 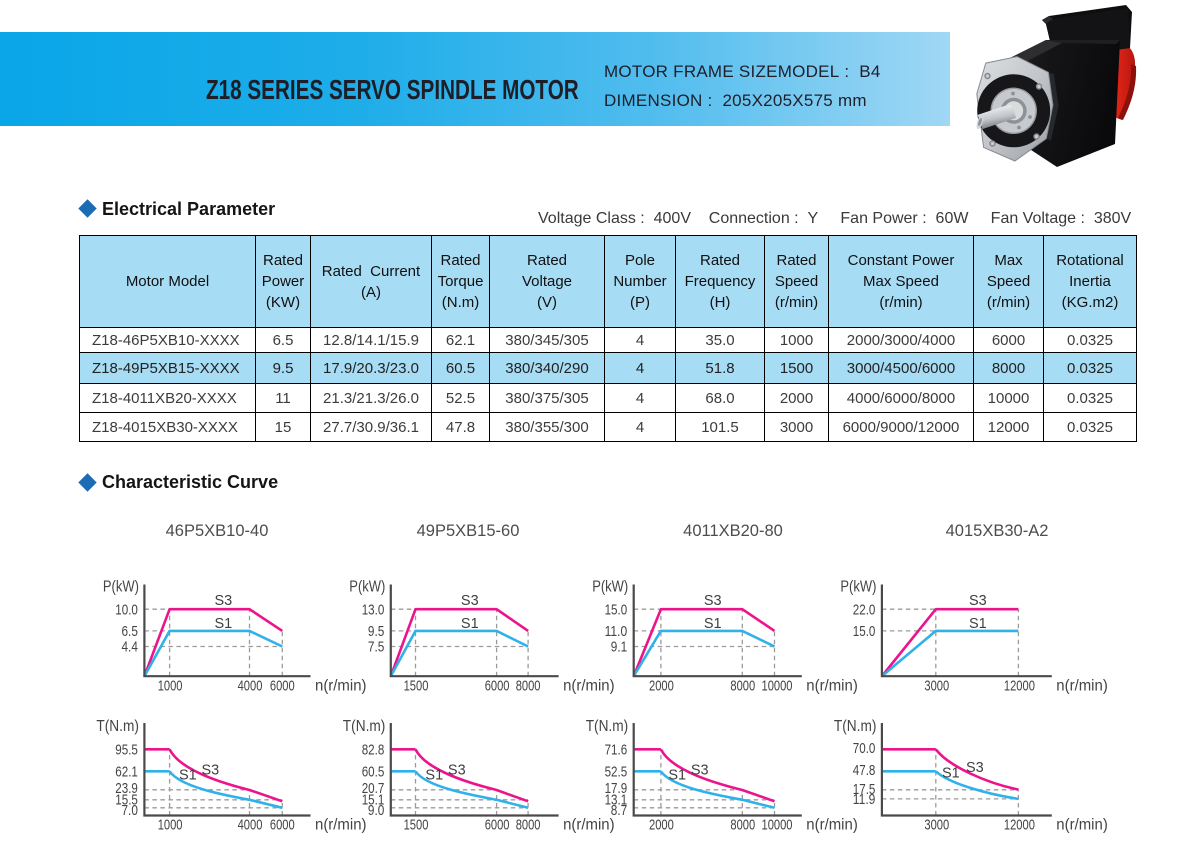 I want to click on svg-text: 17.5, so click(x=864, y=789).